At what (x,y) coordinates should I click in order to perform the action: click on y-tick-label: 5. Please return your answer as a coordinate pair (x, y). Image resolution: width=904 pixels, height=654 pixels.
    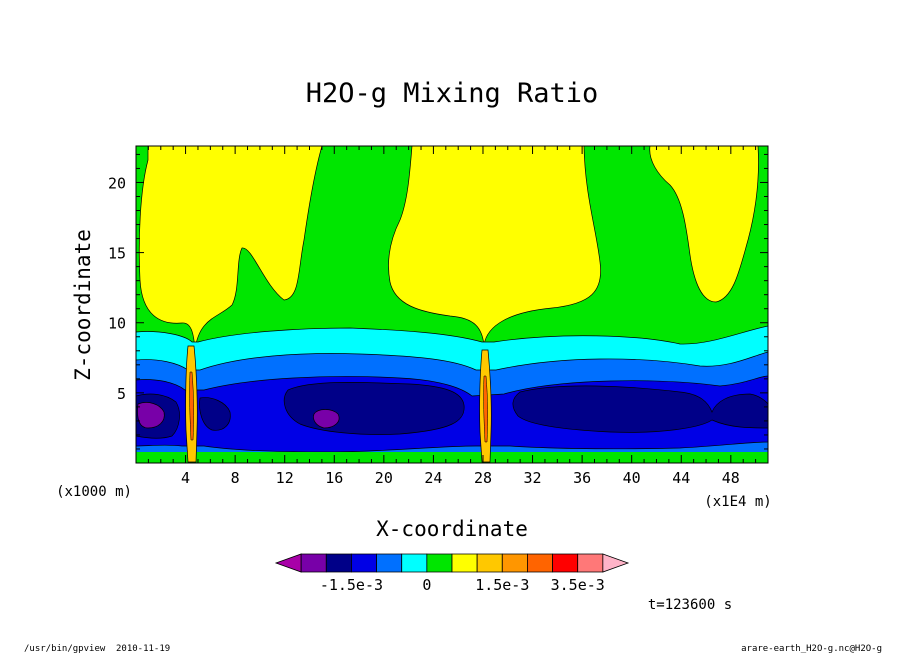
    Looking at the image, I should click on (121, 394).